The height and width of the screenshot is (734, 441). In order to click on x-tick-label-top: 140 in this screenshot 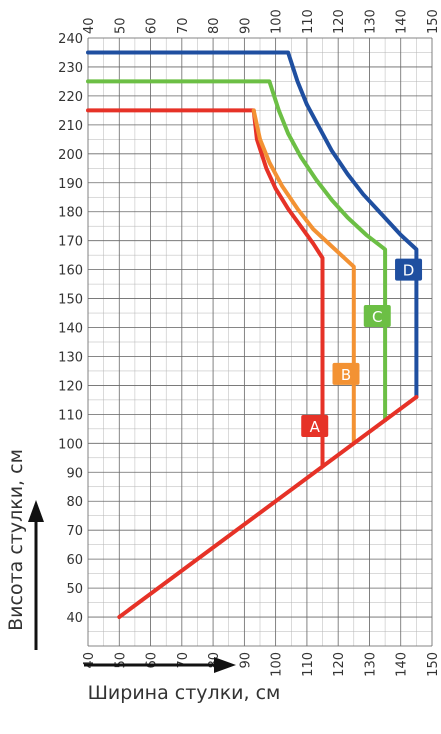, I will do `click(402, 21)`.